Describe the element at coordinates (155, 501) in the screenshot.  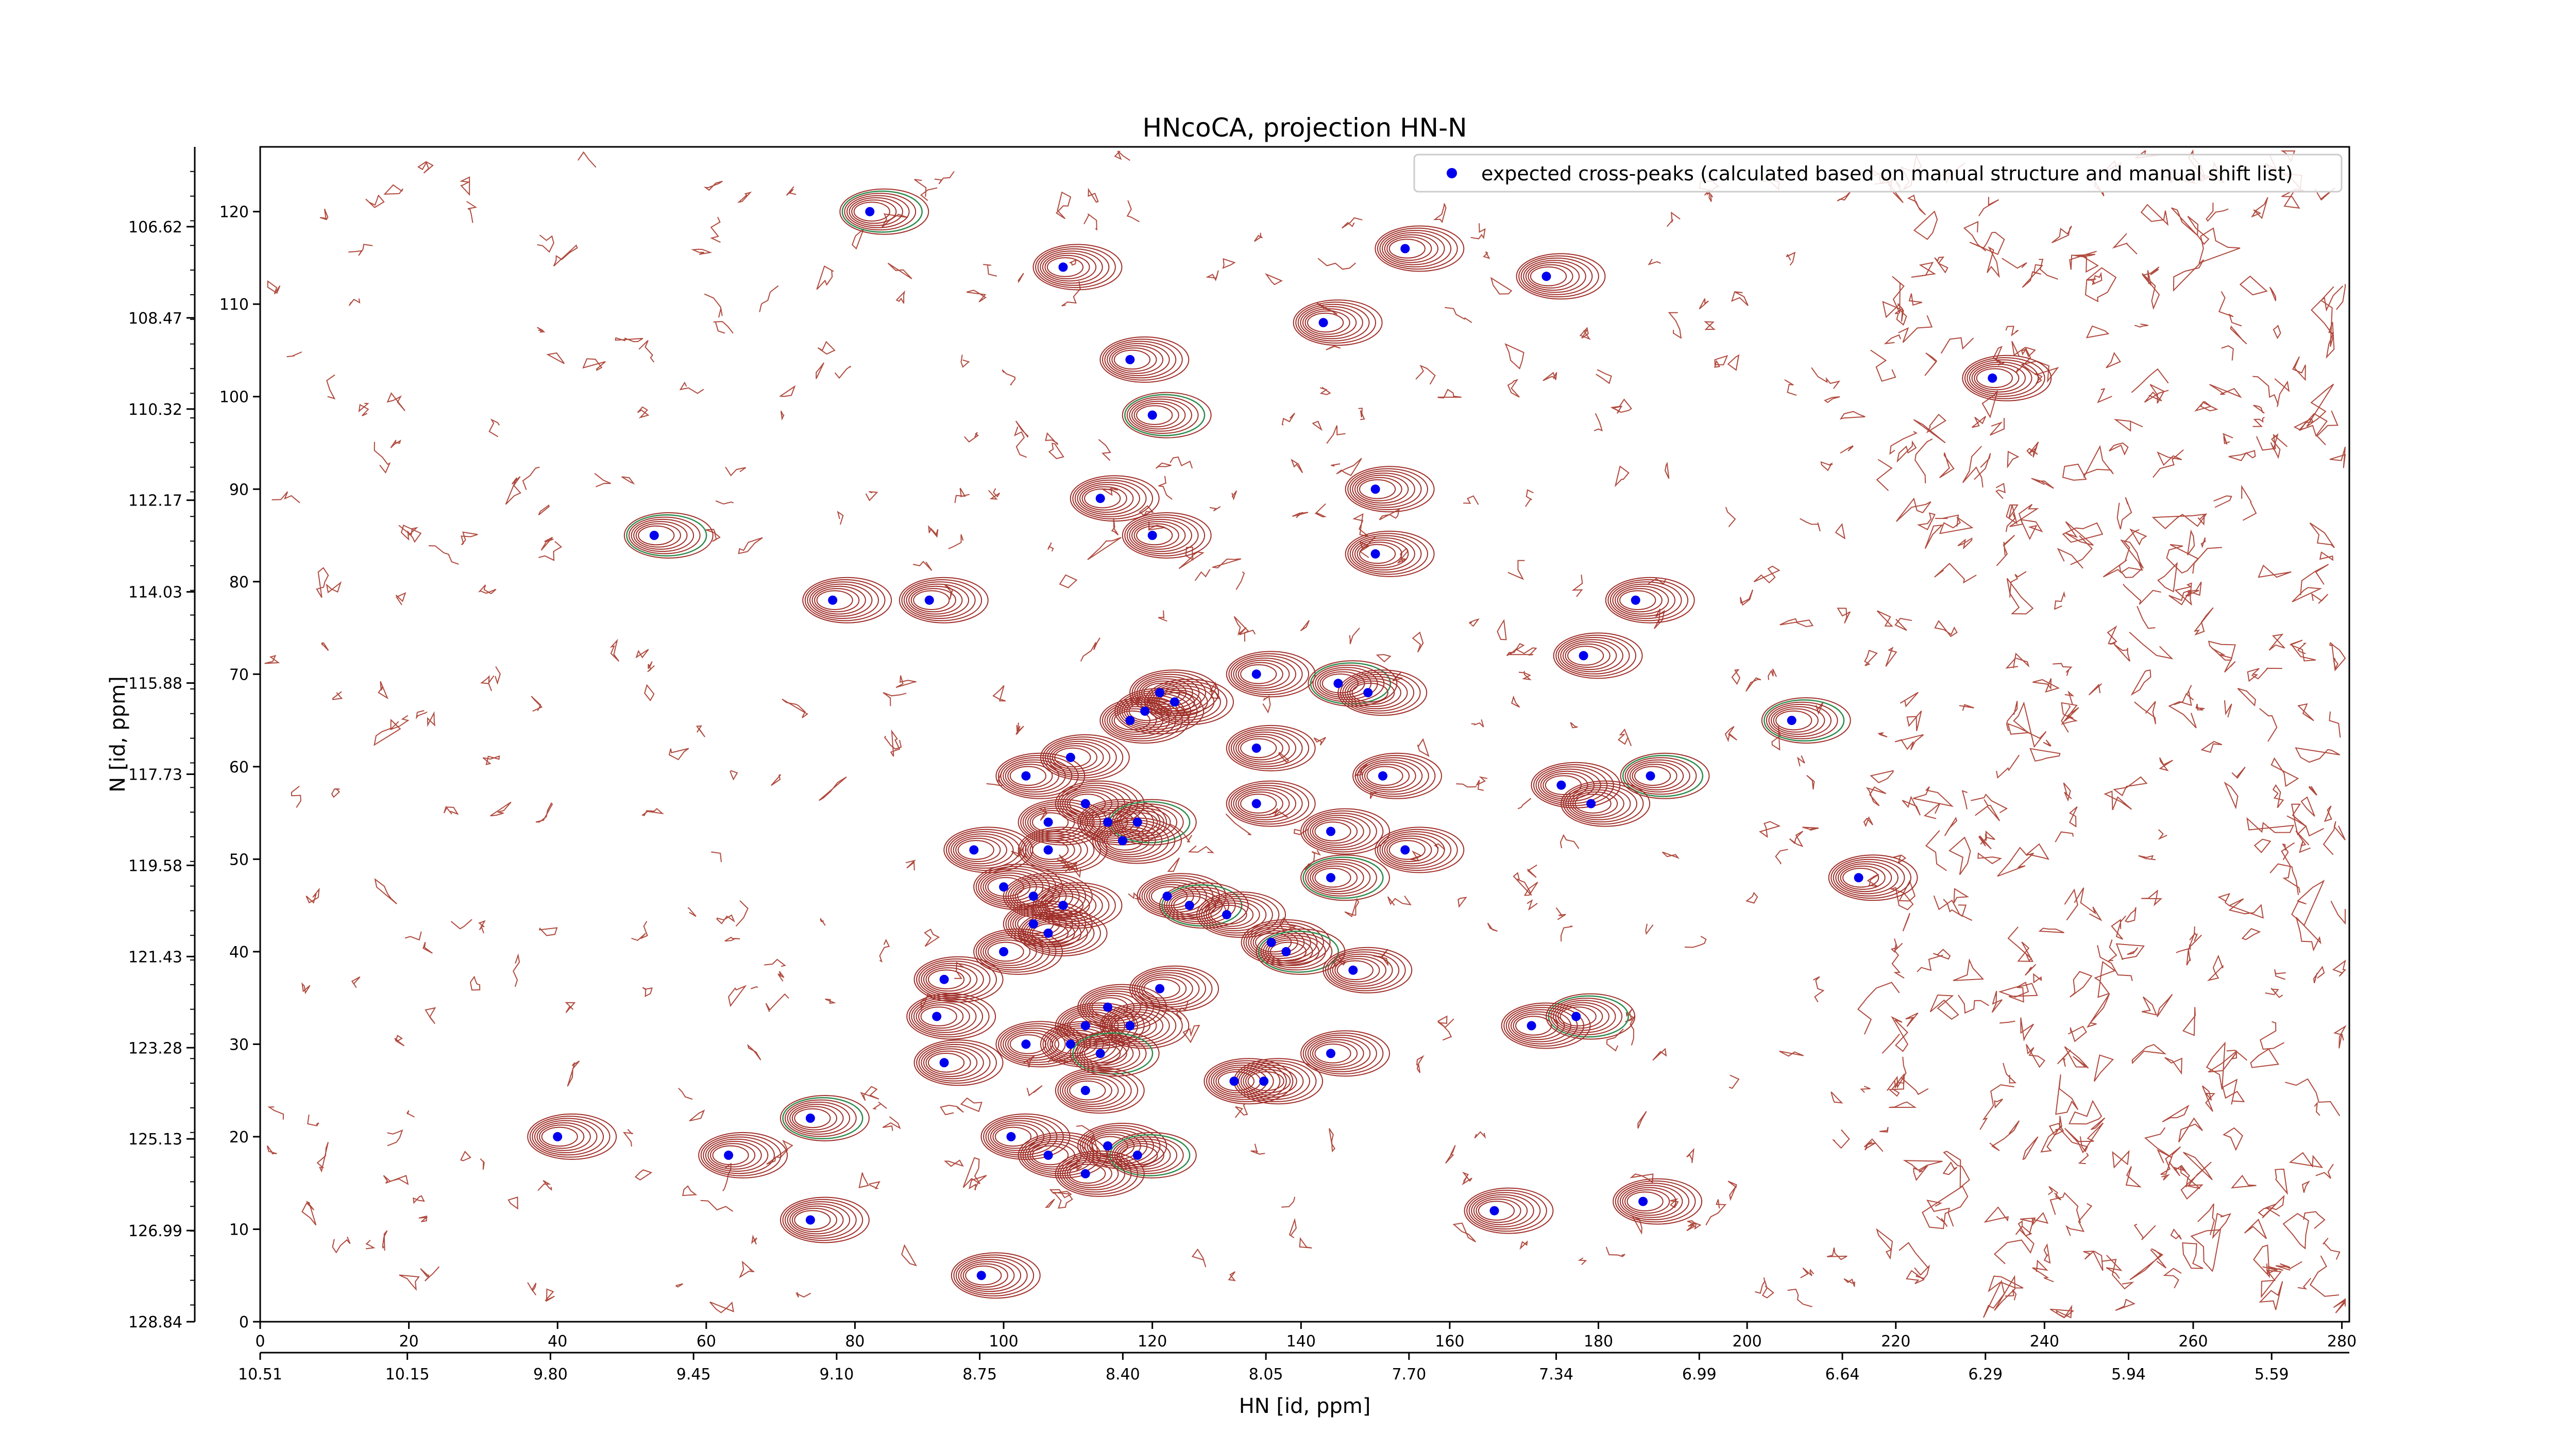
I see `y-ppm-tick-label: 112.17` at that location.